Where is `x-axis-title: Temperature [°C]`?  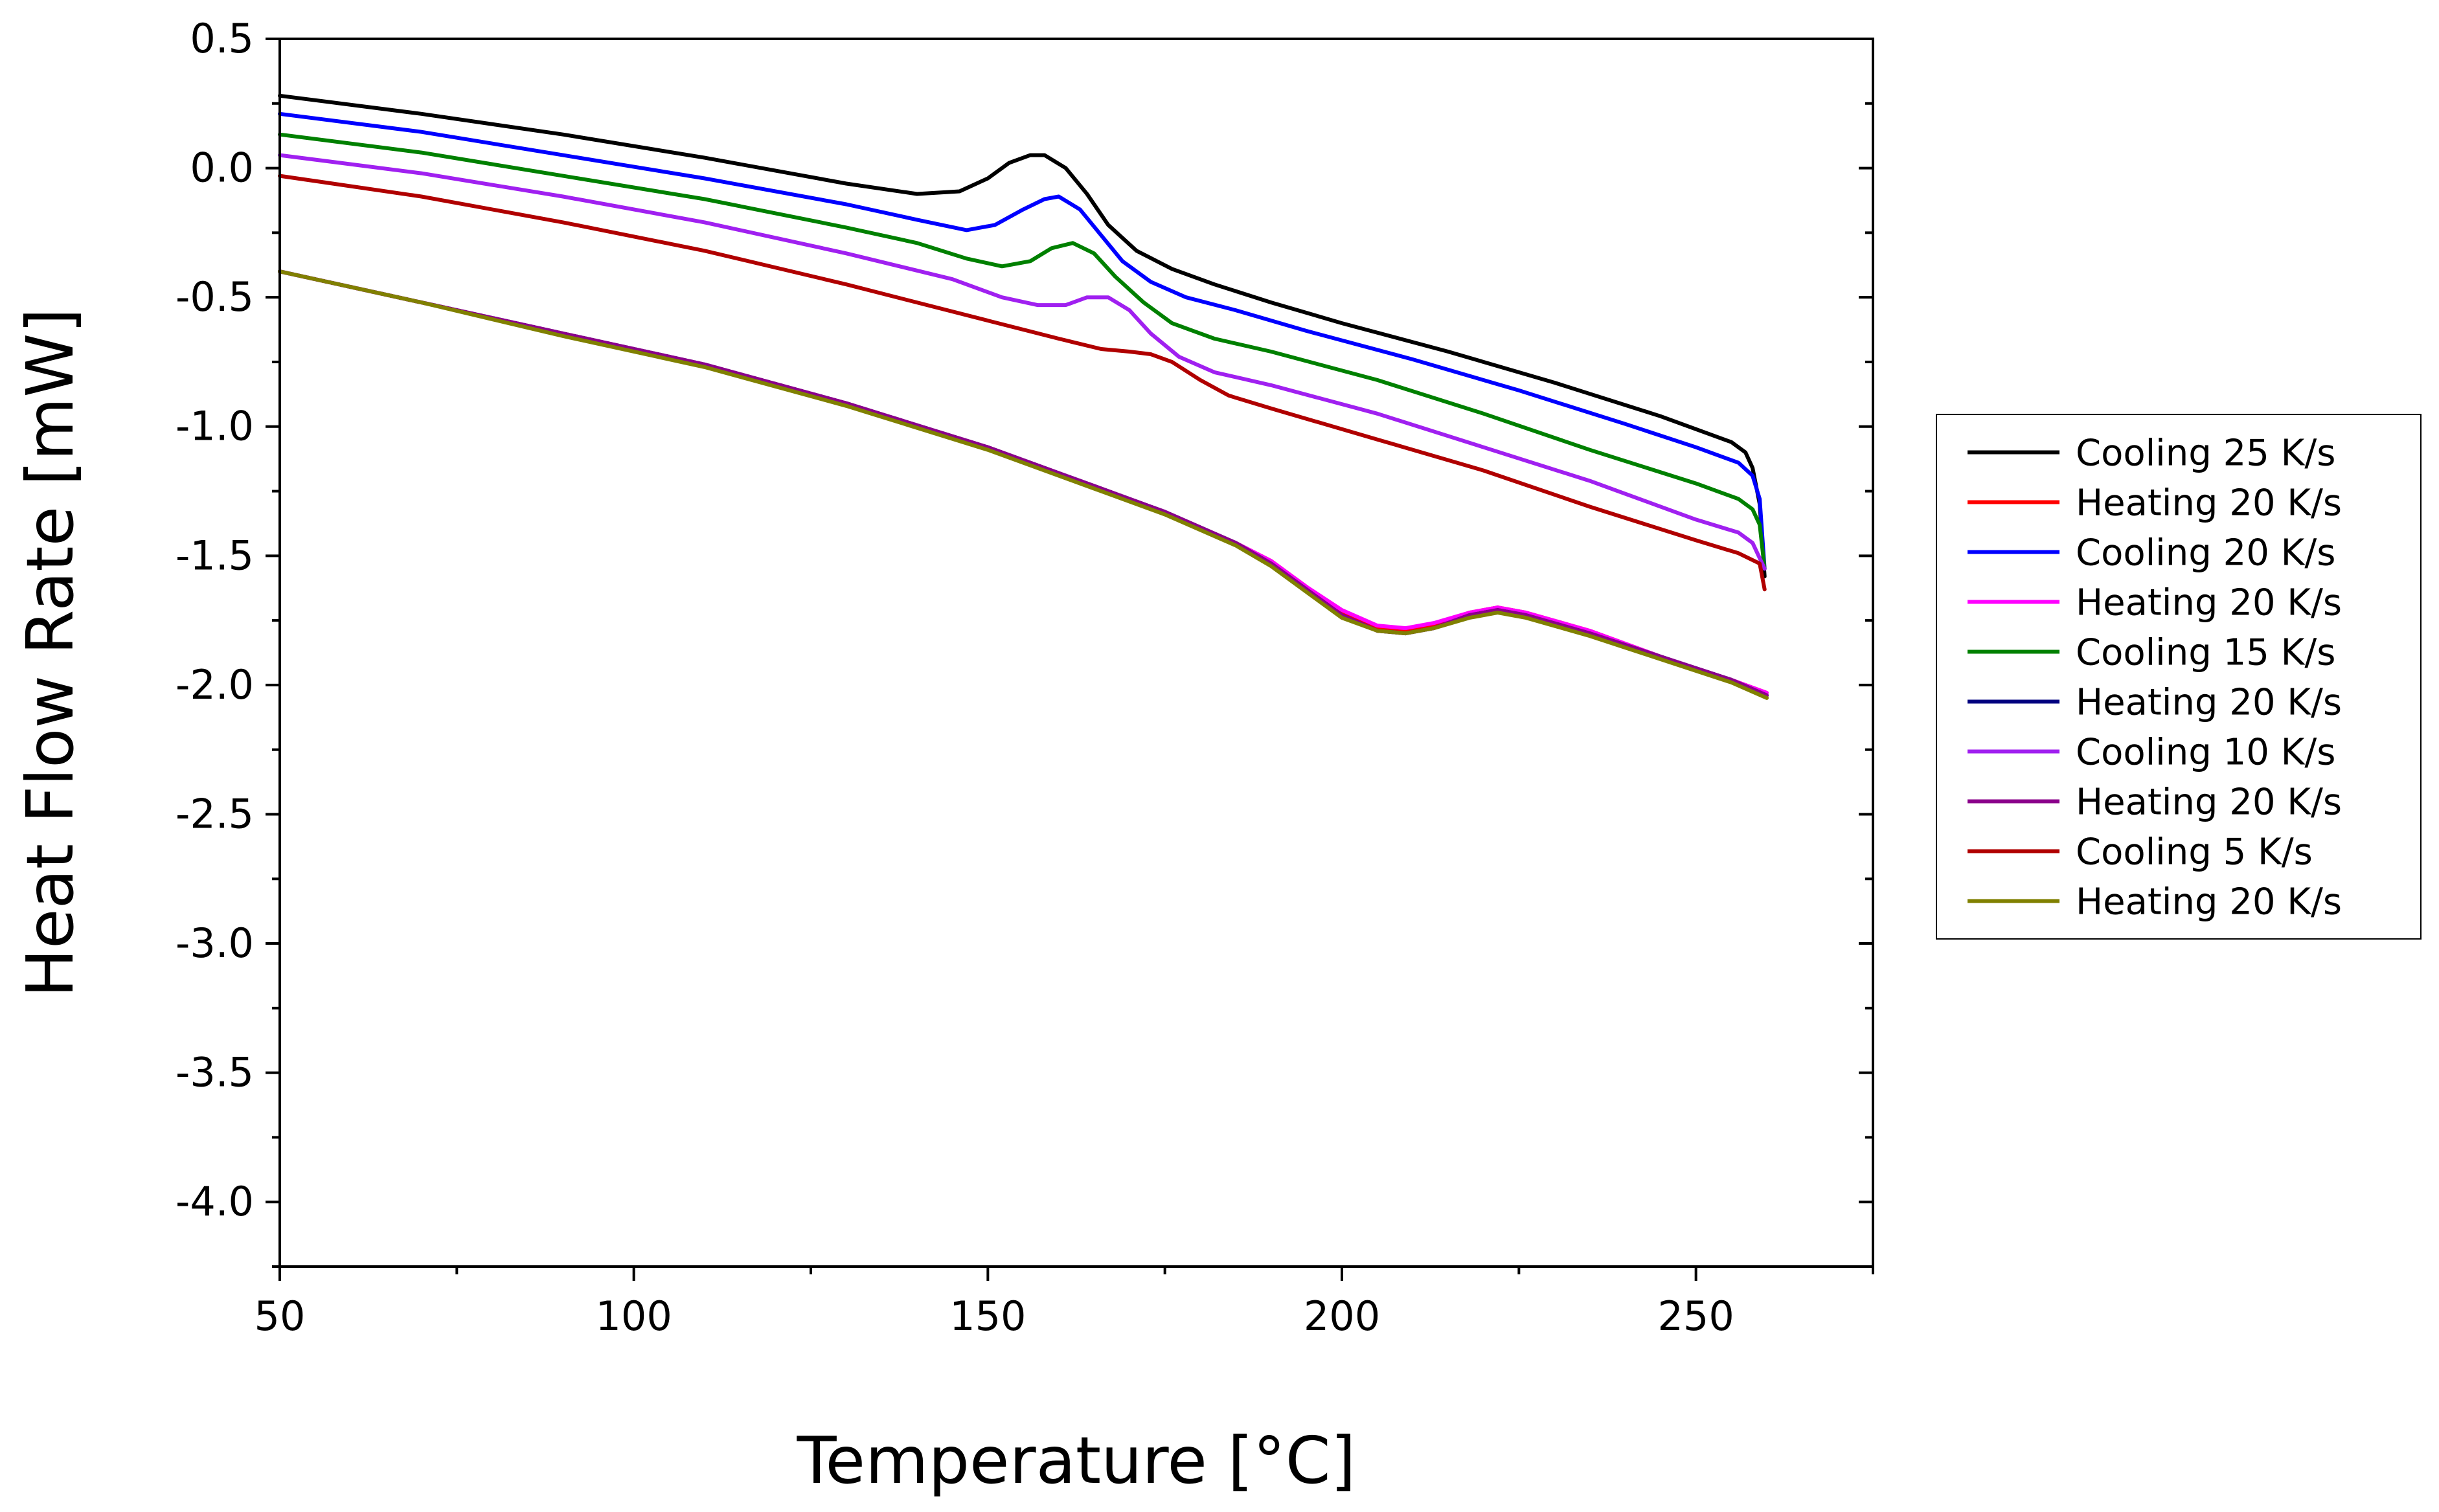
x-axis-title: Temperature [°C] is located at coordinates (1076, 1460).